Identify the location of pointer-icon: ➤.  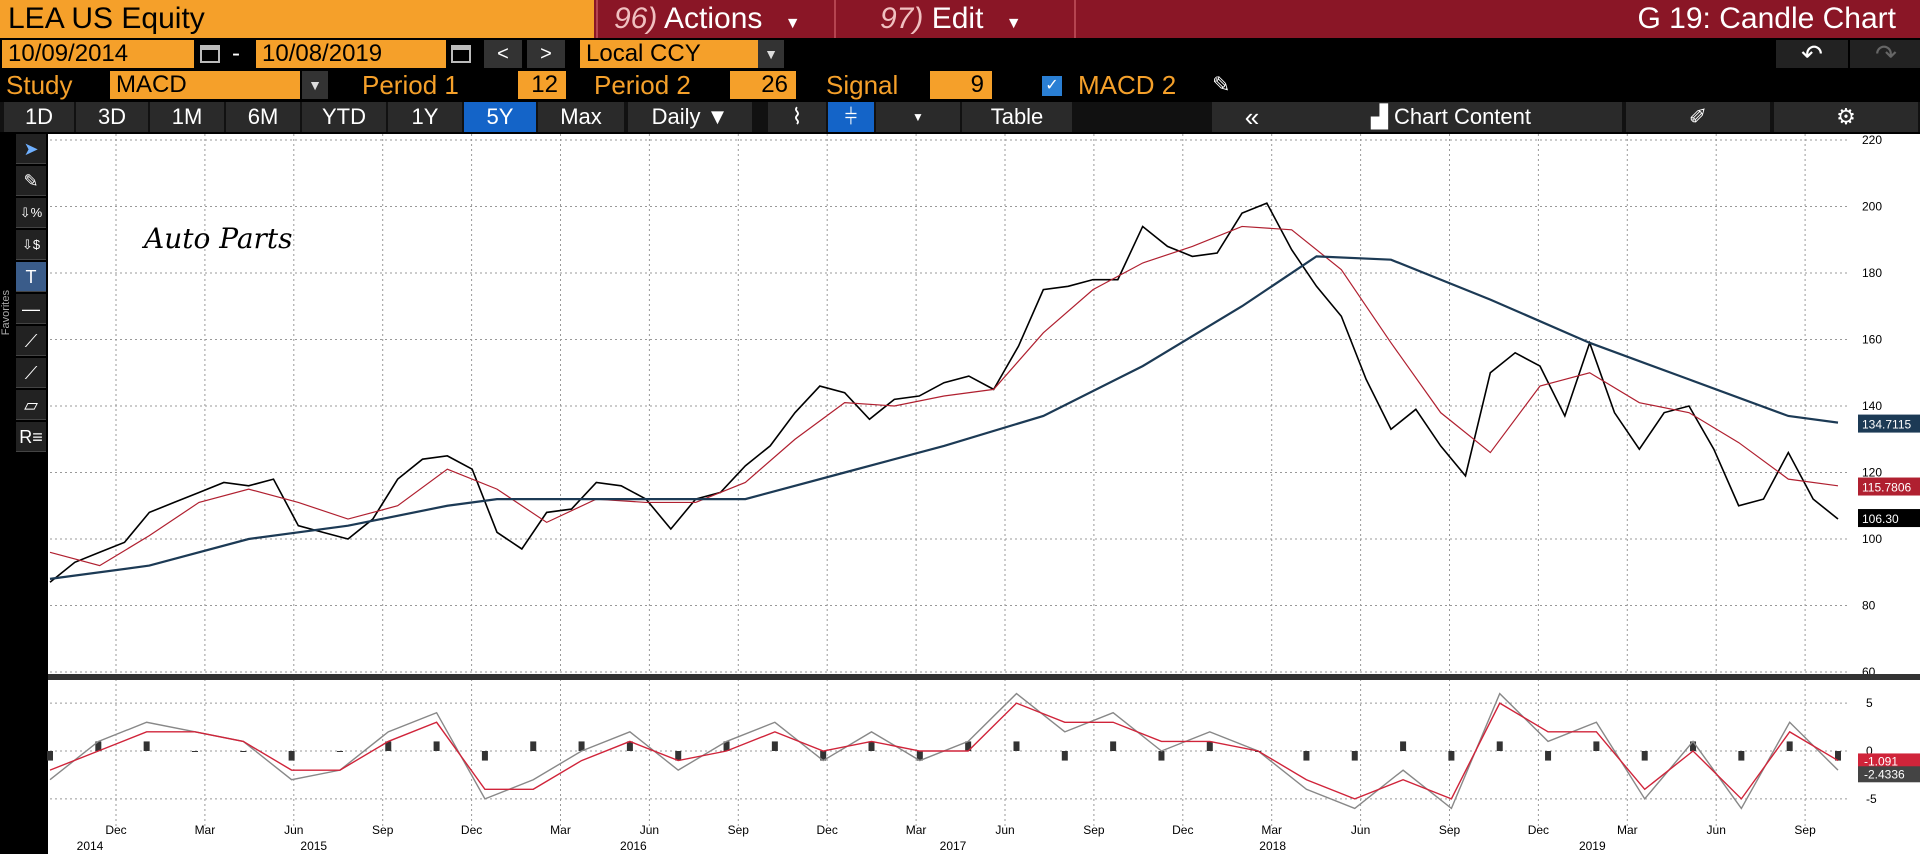
(31, 149).